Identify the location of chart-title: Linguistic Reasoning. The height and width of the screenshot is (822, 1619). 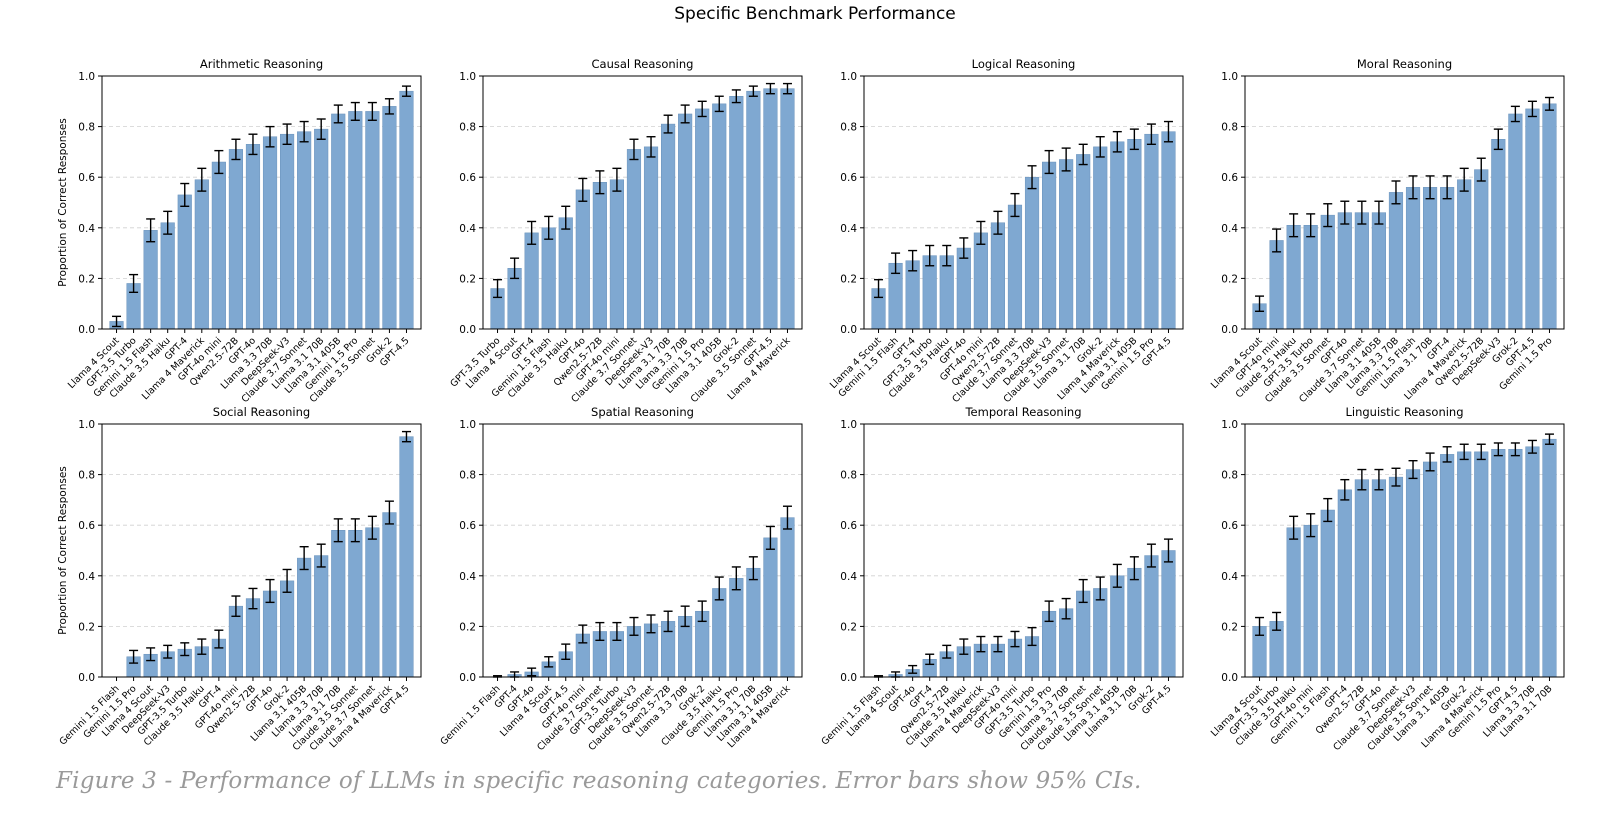
(1404, 412).